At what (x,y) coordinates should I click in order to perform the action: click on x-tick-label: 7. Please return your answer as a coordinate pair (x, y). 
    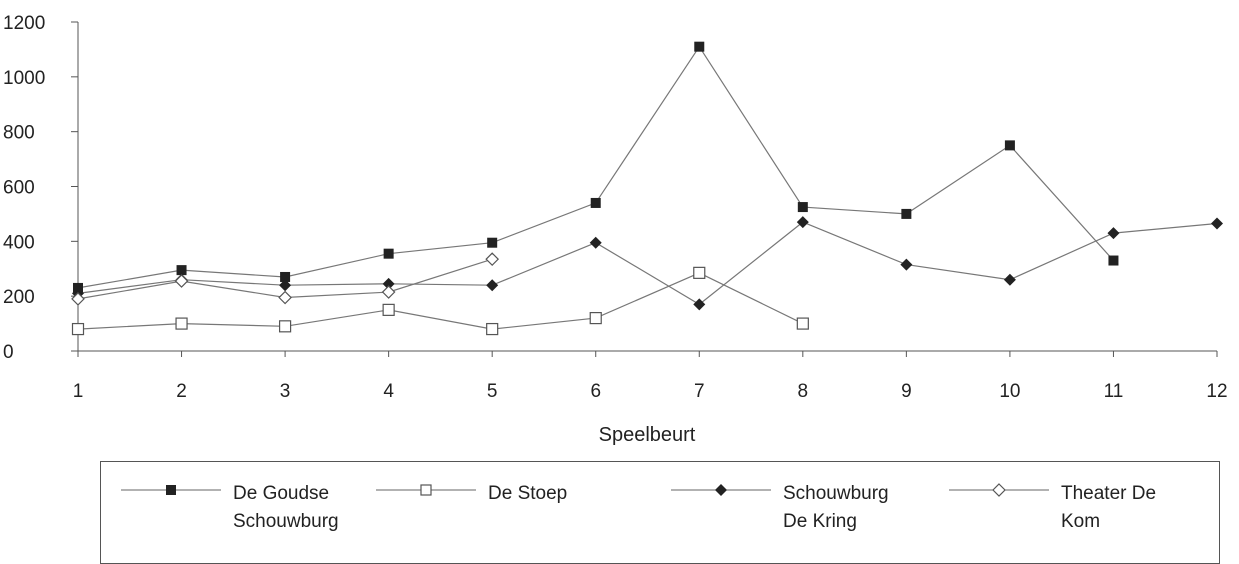
    Looking at the image, I should click on (699, 391).